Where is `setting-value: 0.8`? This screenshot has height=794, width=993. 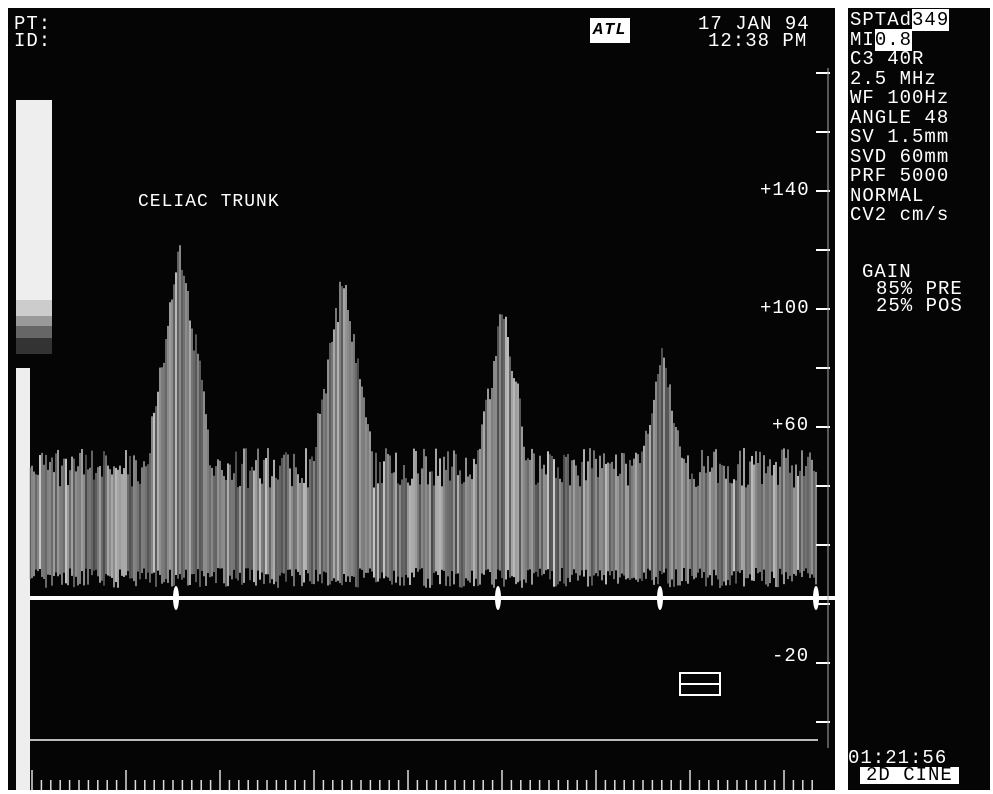
setting-value: 0.8 is located at coordinates (893, 39).